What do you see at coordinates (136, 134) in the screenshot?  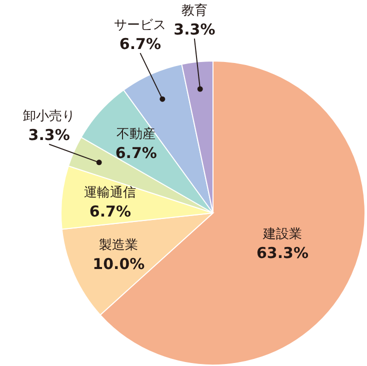 I see `slice-label: 不動産` at bounding box center [136, 134].